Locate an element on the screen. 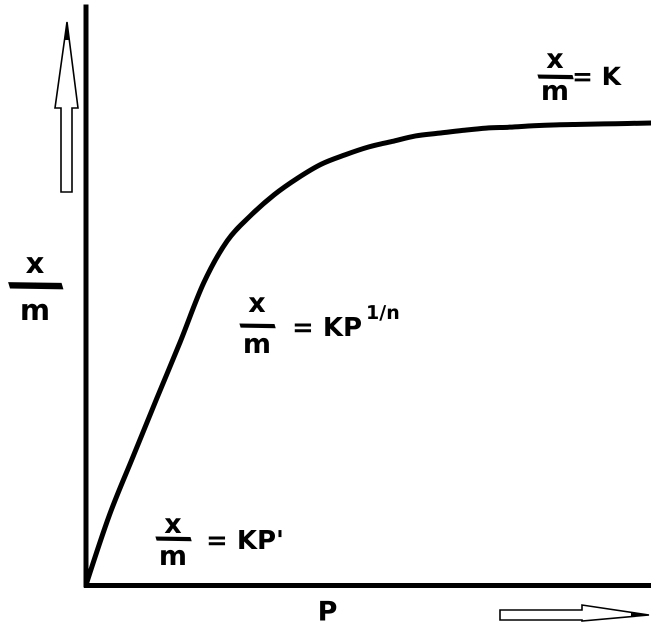 Image resolution: width=651 pixels, height=623 pixels. y-axis-title: x/m is located at coordinates (258, 324).